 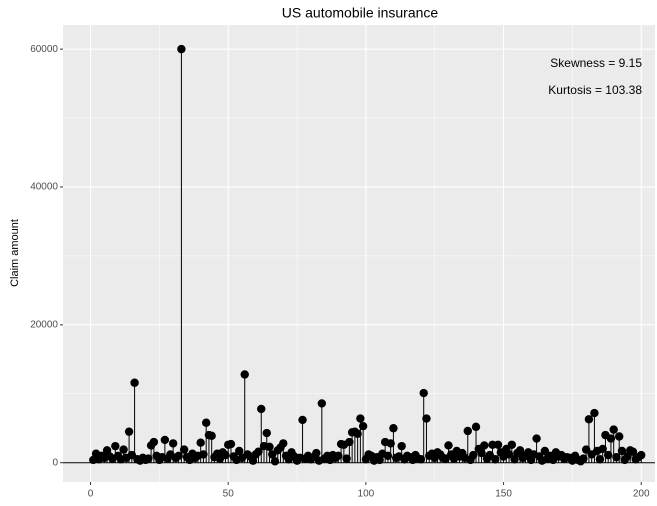 I want to click on y-tick-label: 40000, so click(x=44, y=187).